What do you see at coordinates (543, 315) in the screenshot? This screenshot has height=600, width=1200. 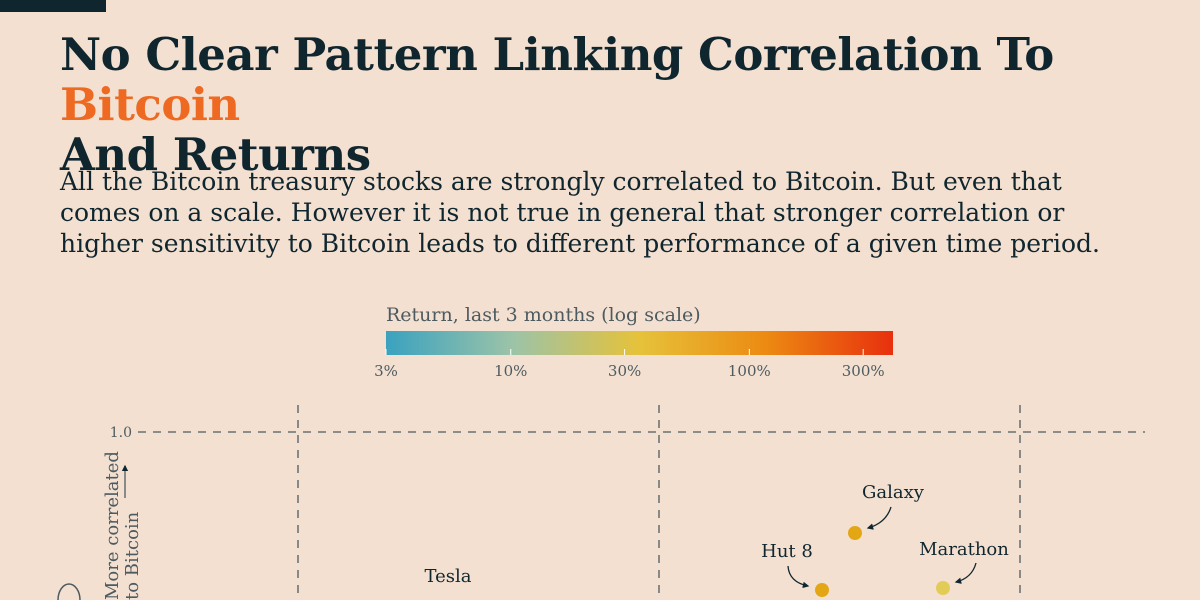 I see `legend-title: Return, last 3 months (log scale)` at bounding box center [543, 315].